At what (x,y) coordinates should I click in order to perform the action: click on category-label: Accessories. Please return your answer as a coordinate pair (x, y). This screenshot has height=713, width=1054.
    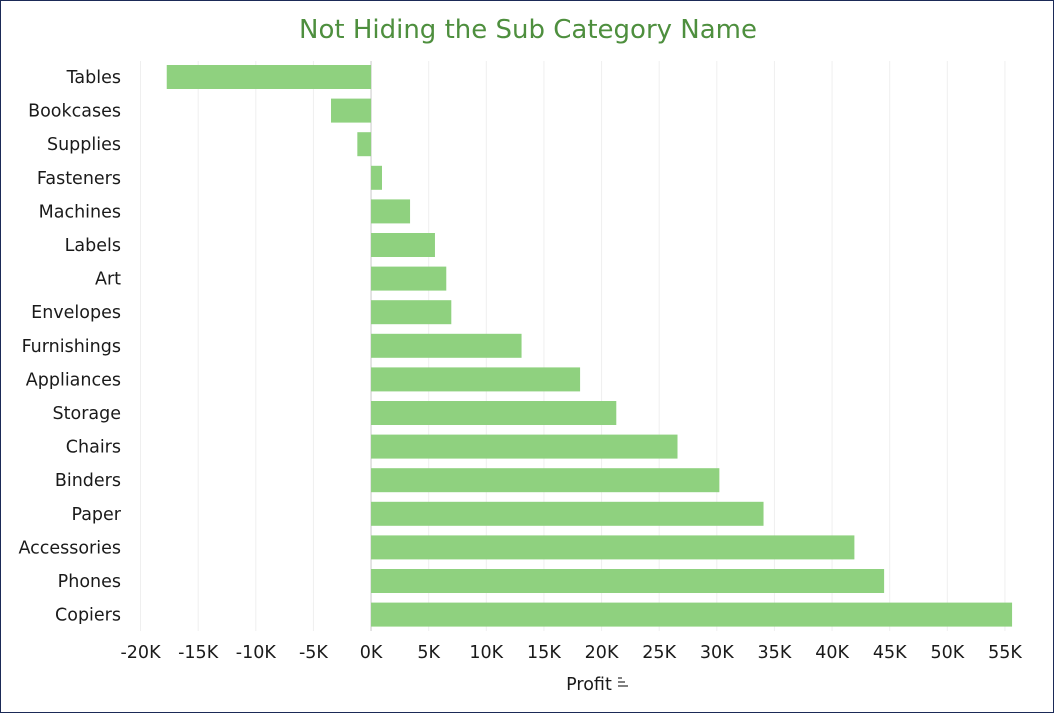
    Looking at the image, I should click on (69, 548).